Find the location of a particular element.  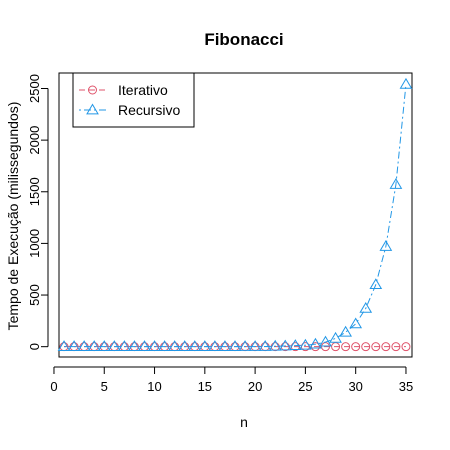

legend: Iterativo Recursivo is located at coordinates (133, 100).